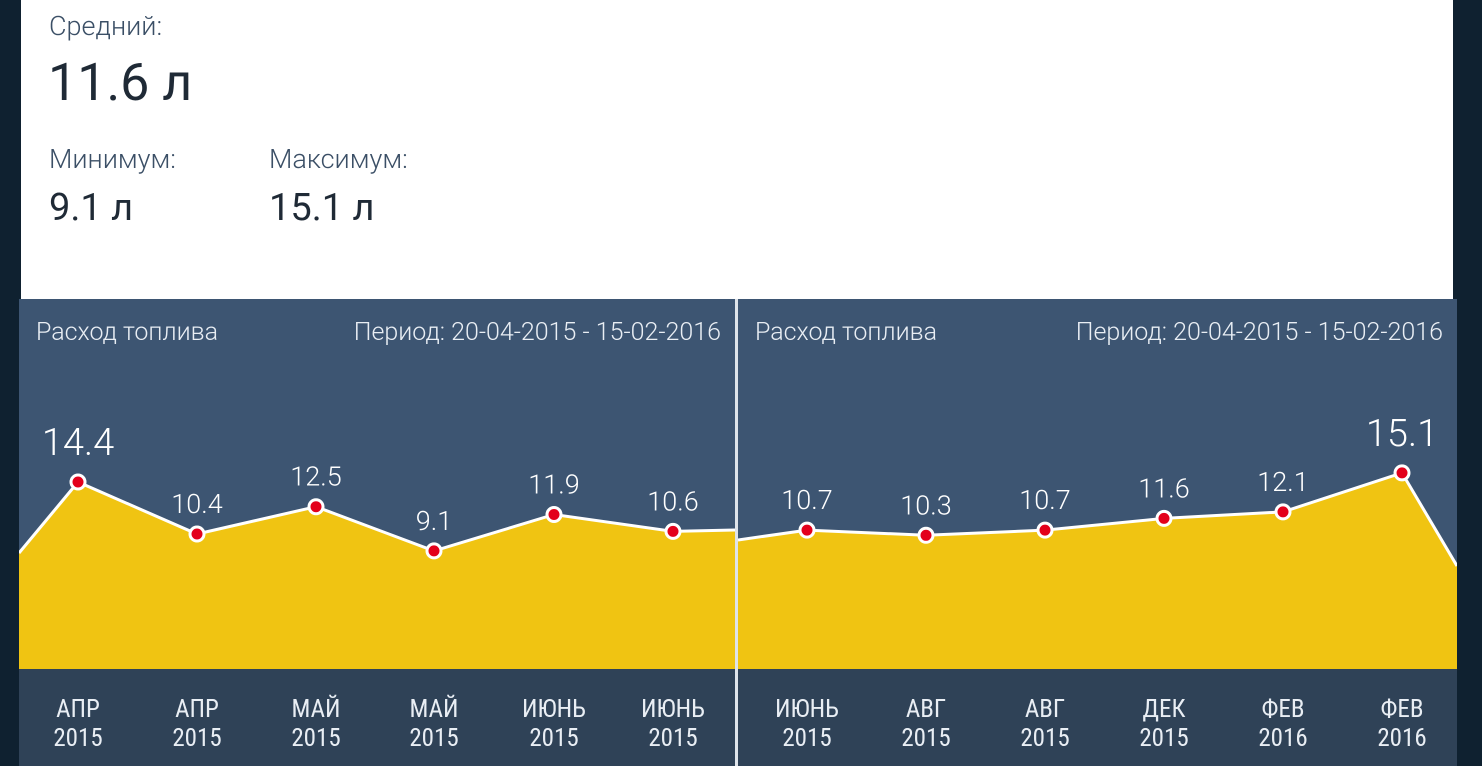  I want to click on data-label: 10.3, so click(925, 505).